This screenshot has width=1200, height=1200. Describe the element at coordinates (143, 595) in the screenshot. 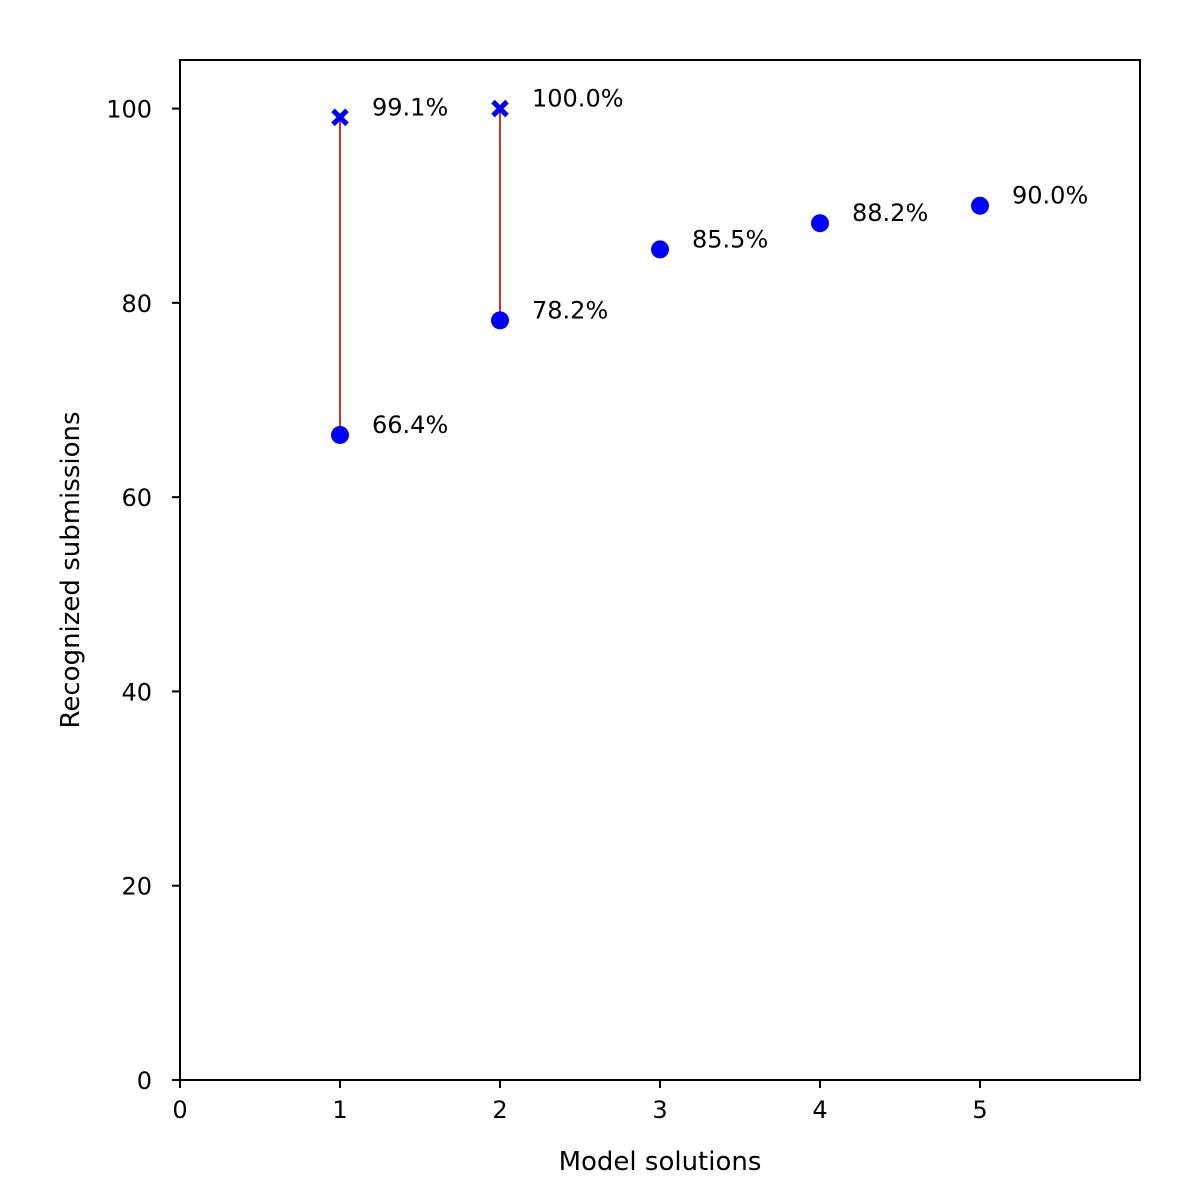

I see `y-axis-ticks: 0 20 40 60 80 100` at that location.